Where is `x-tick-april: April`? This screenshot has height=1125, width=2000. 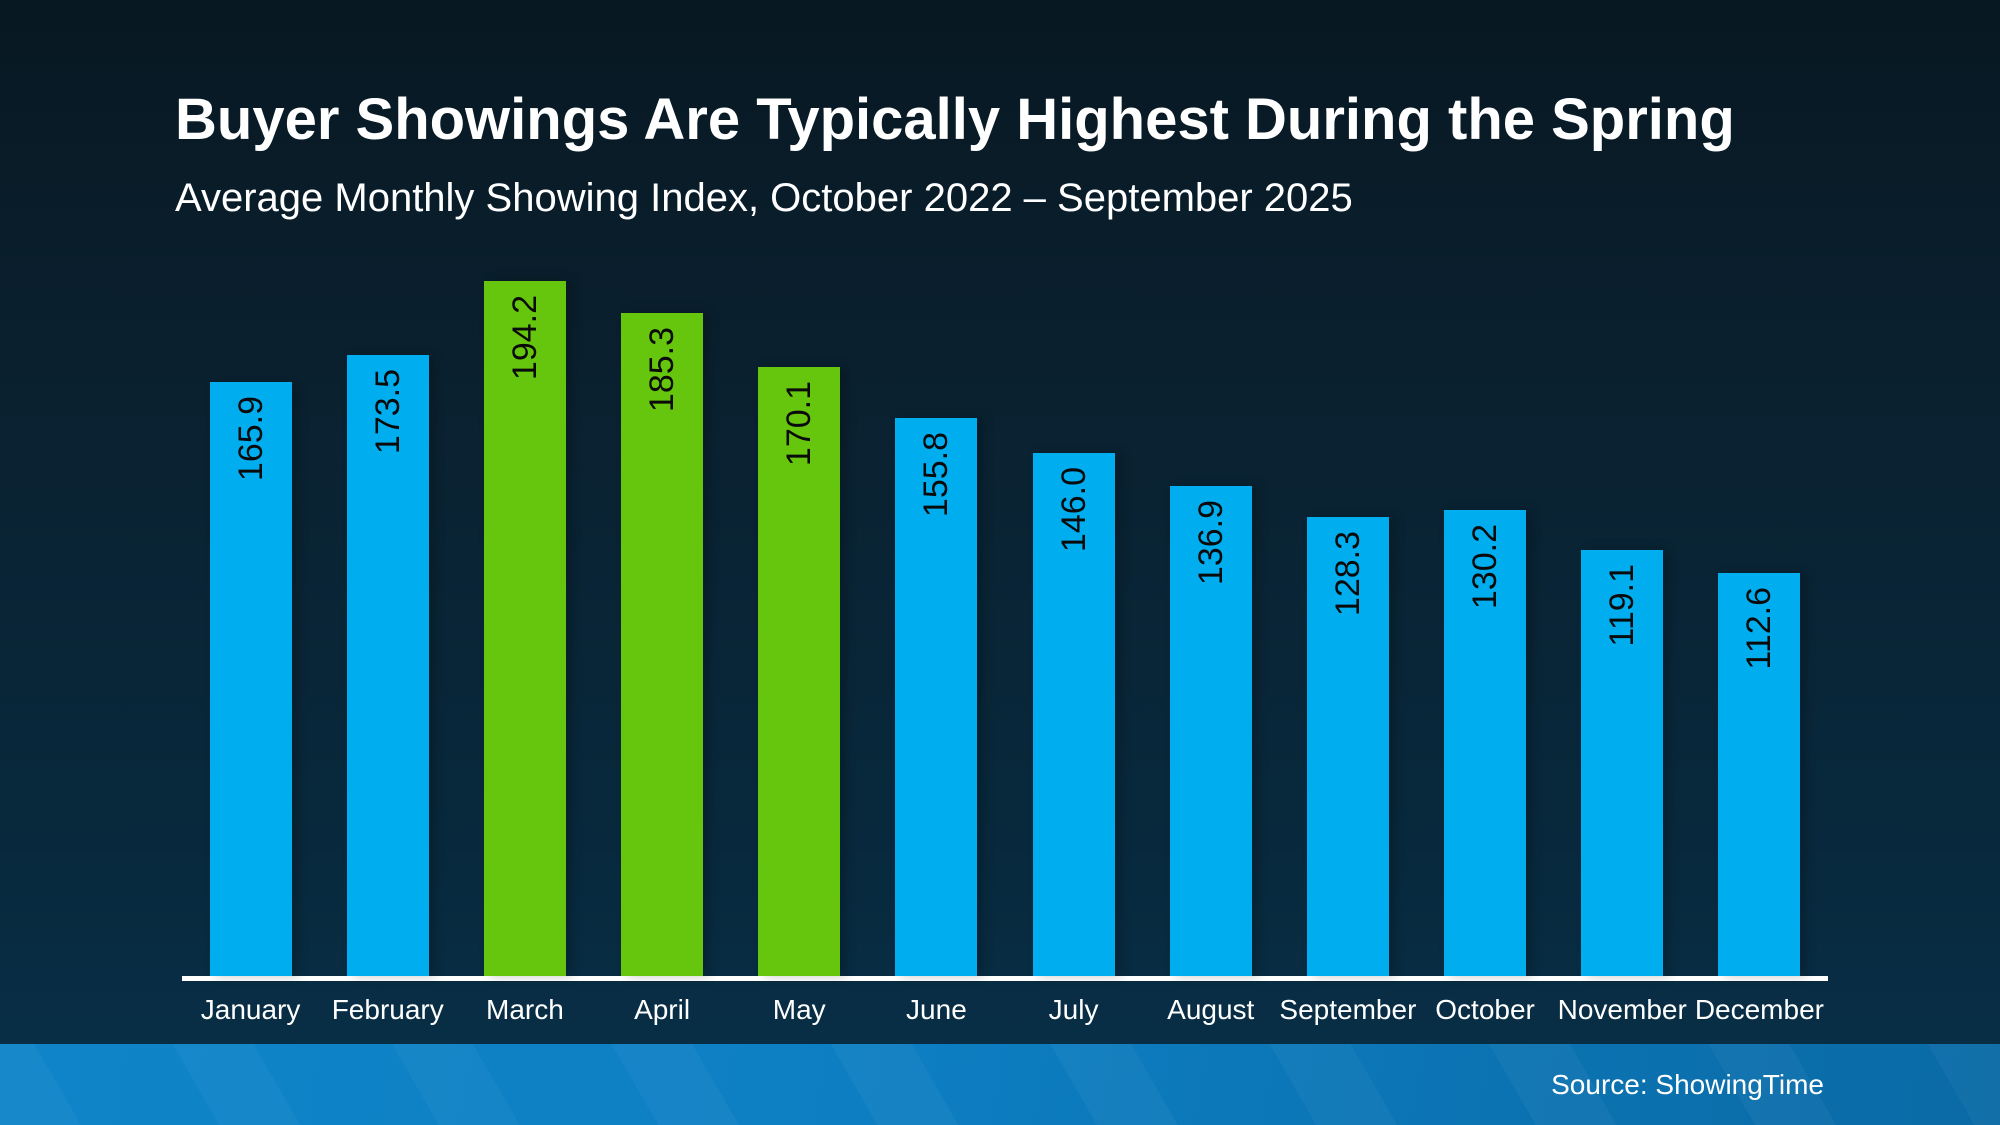
x-tick-april: April is located at coordinates (662, 1009).